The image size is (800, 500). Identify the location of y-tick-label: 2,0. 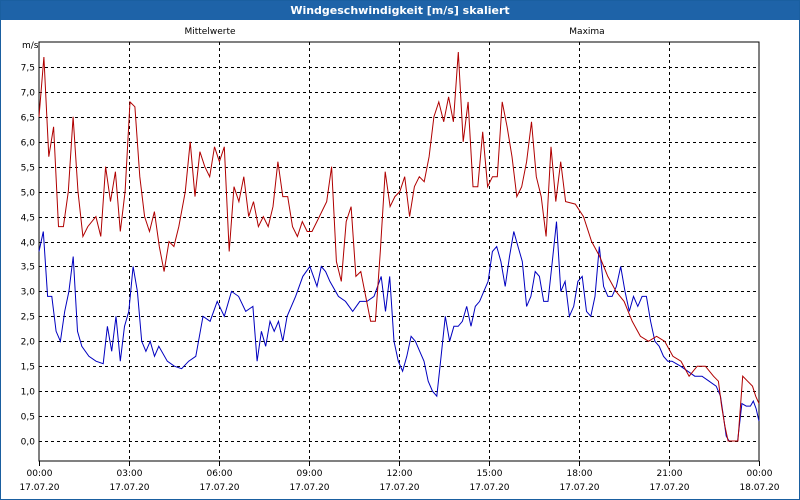
(28, 343).